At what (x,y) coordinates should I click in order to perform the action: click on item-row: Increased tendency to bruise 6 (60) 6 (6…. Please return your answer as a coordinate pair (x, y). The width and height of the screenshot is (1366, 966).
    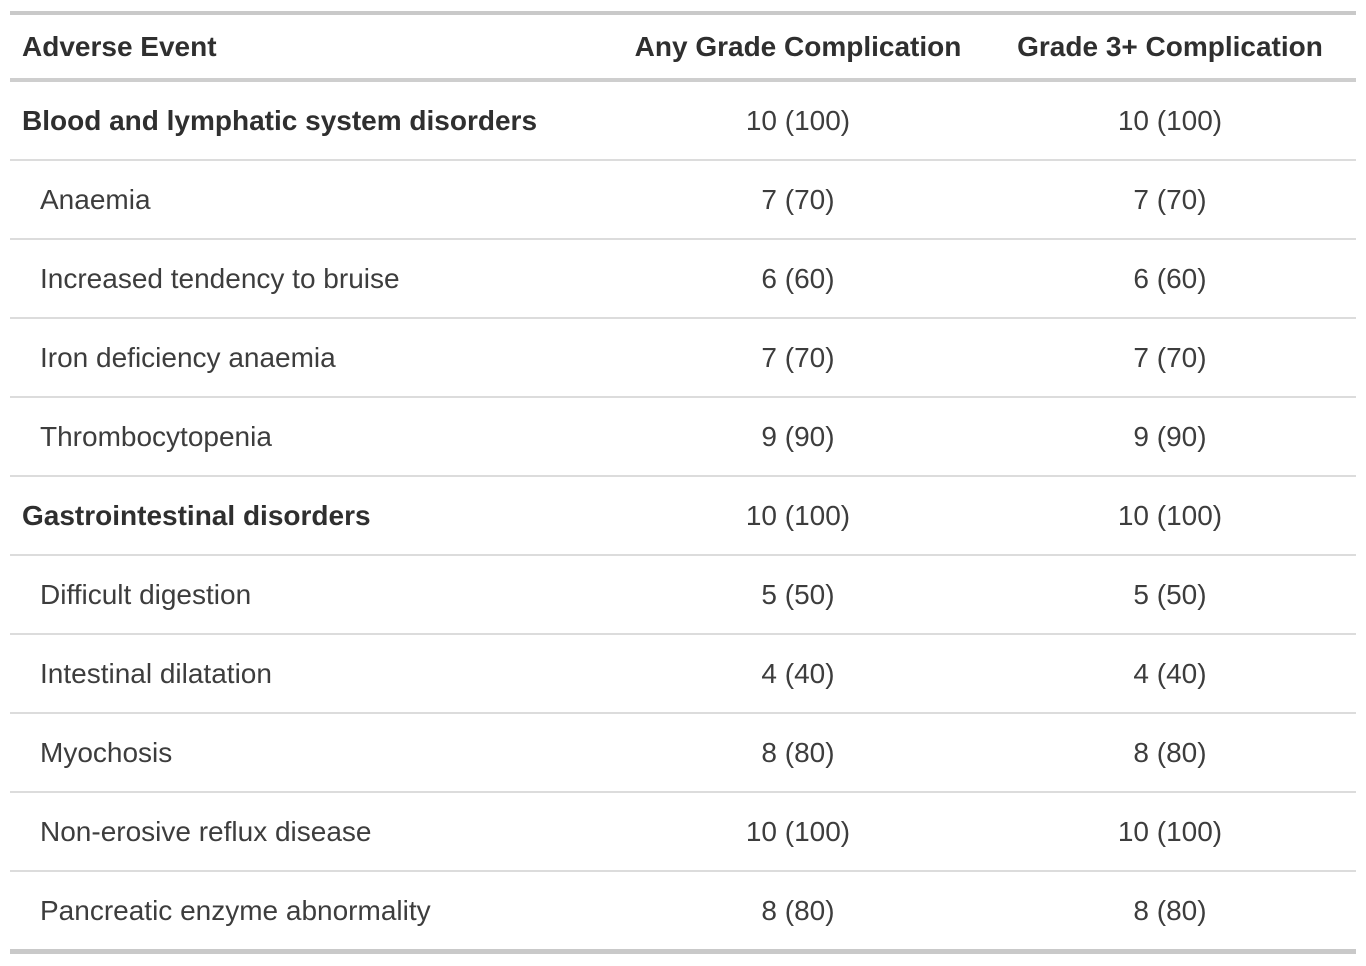
    Looking at the image, I should click on (683, 279).